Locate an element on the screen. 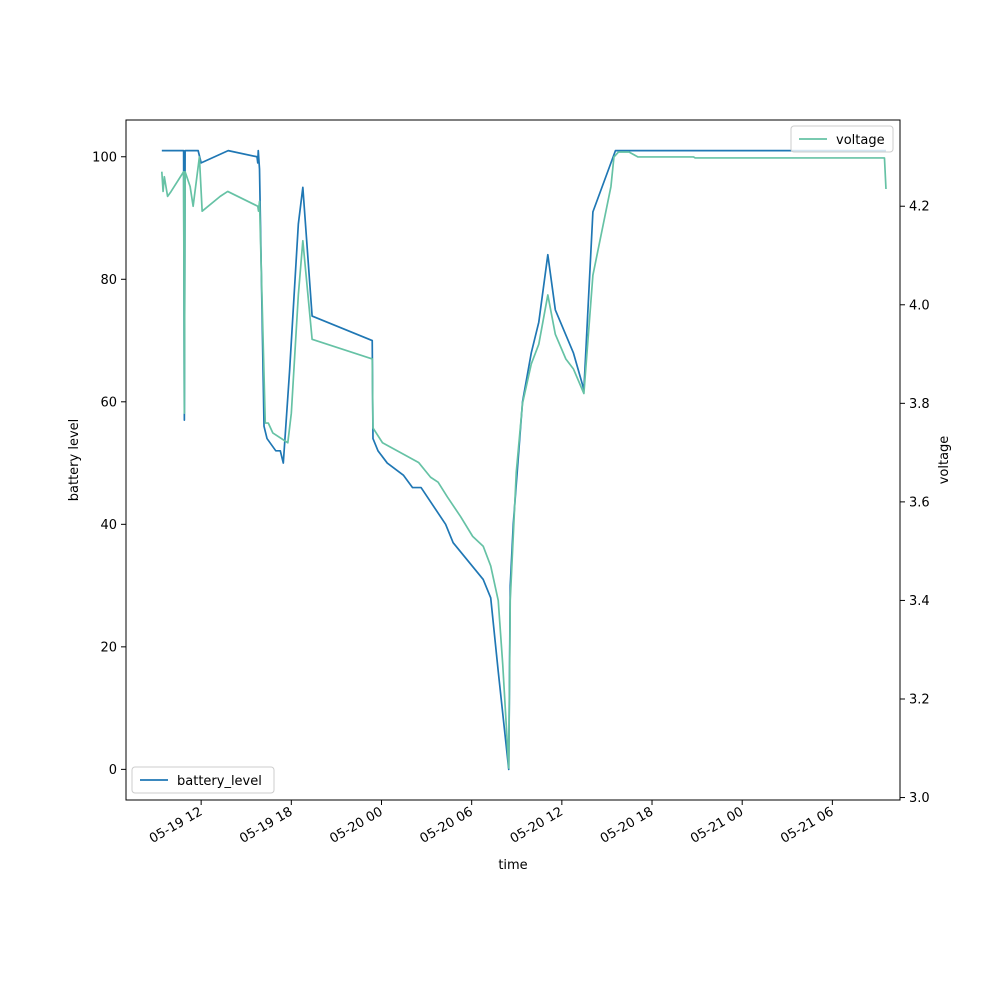 This screenshot has height=1000, width=1000. y2-tick-label: 4.2 is located at coordinates (919, 207).